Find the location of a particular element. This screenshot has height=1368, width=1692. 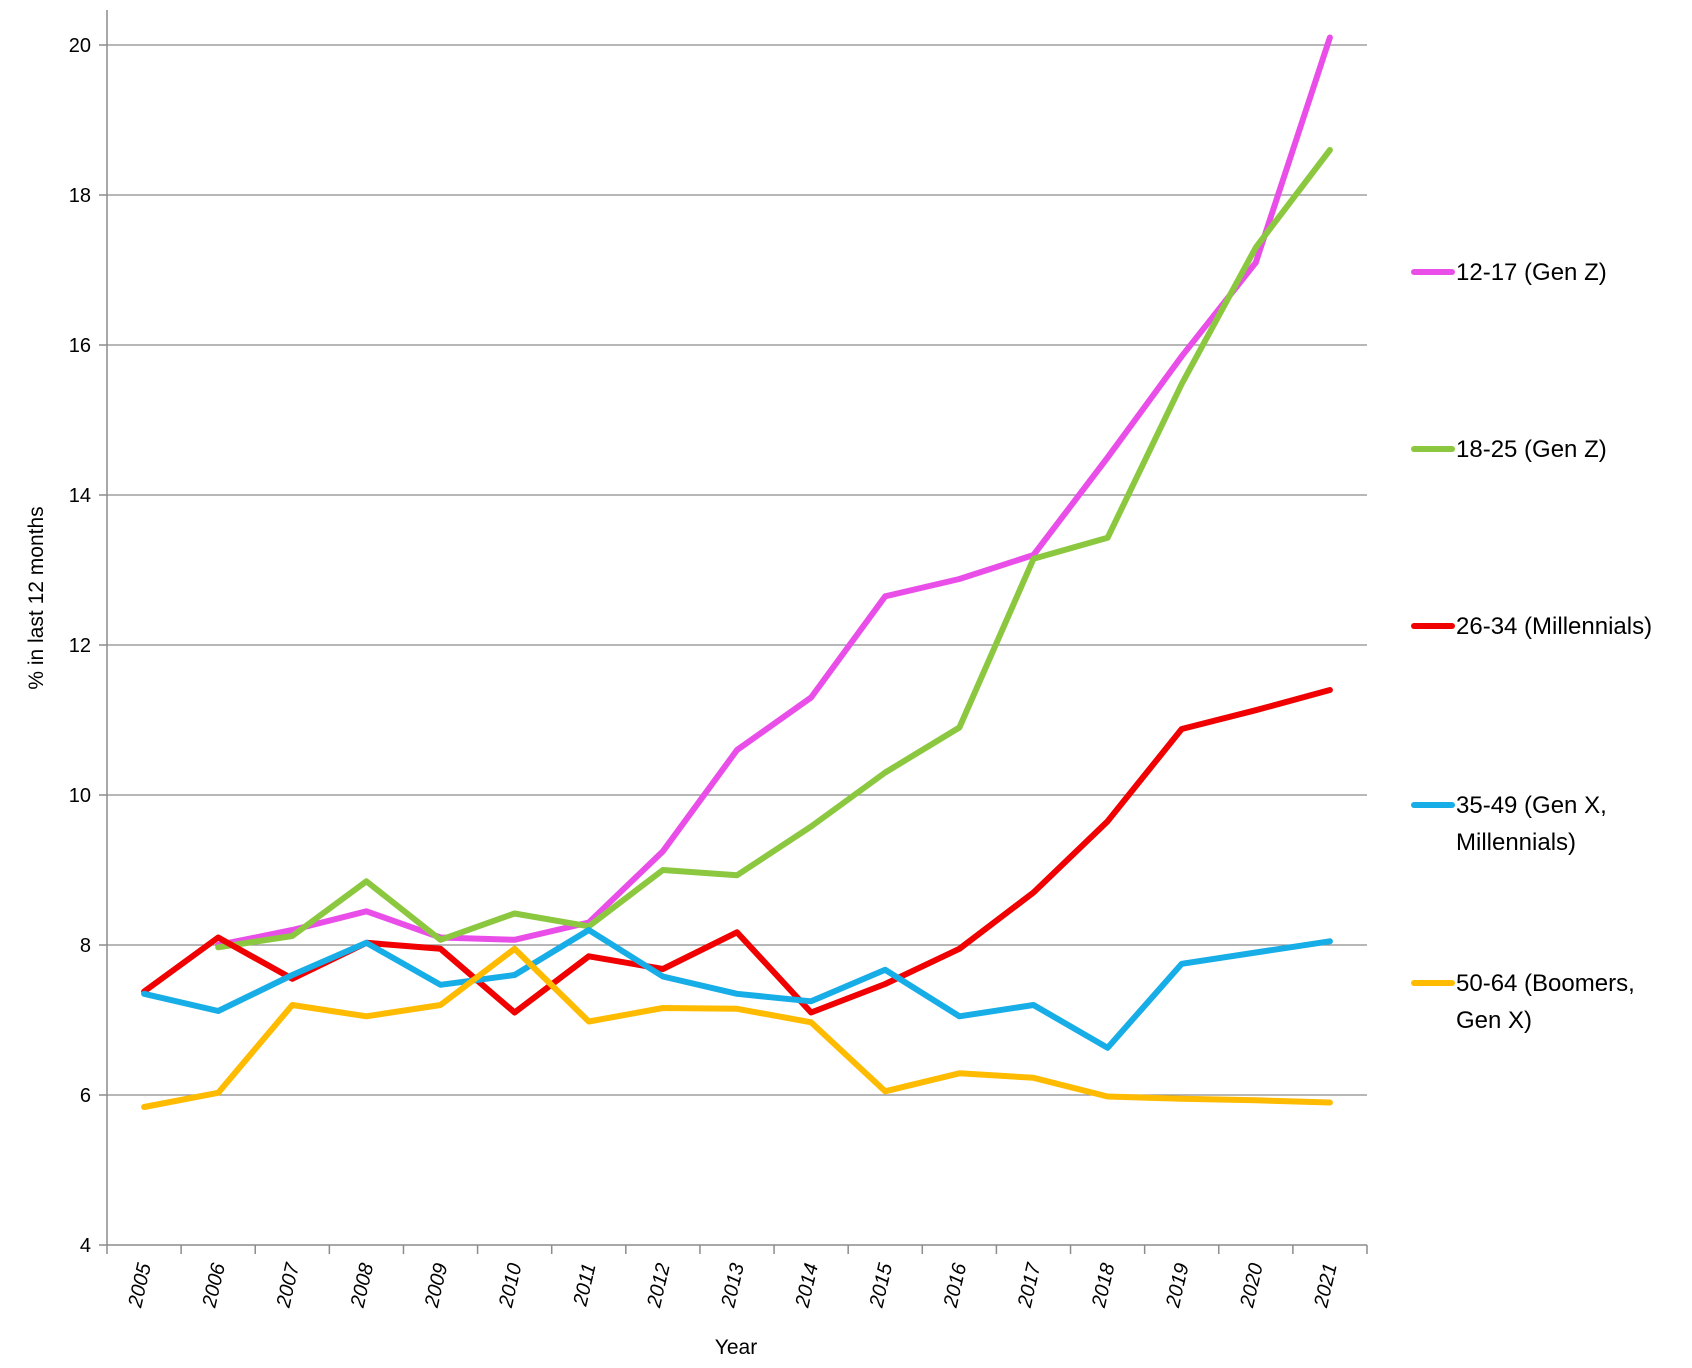

x-tick-label: 2012 is located at coordinates (659, 1285).